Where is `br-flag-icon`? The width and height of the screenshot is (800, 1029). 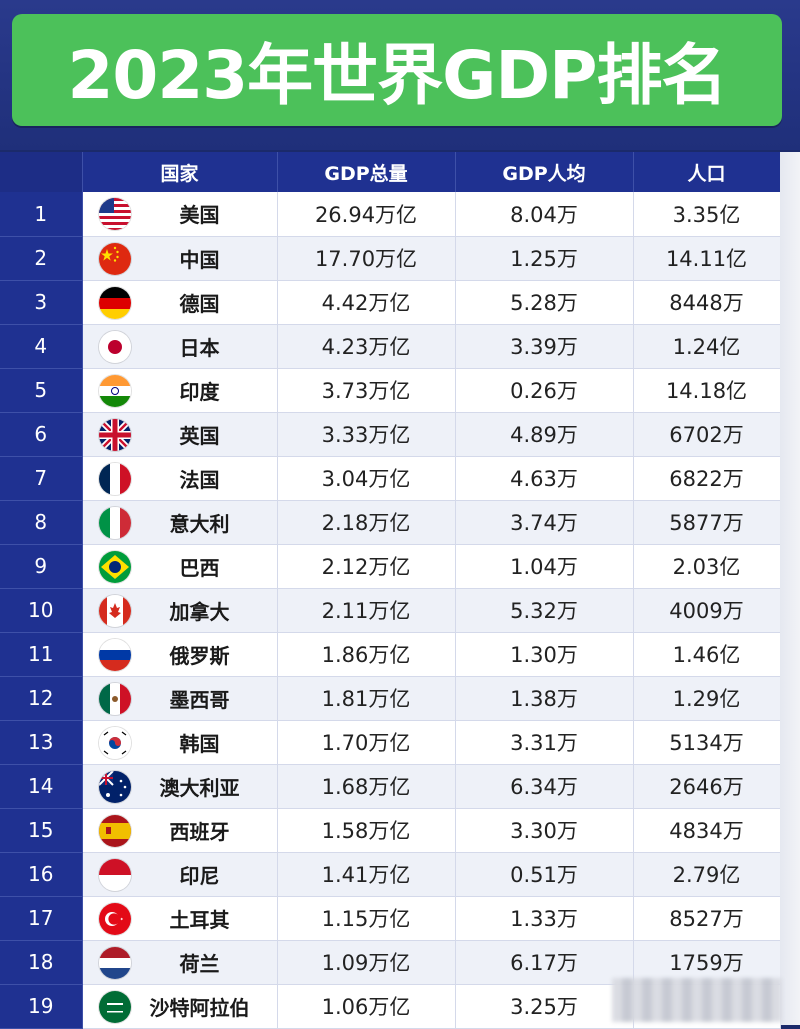 br-flag-icon is located at coordinates (114, 566).